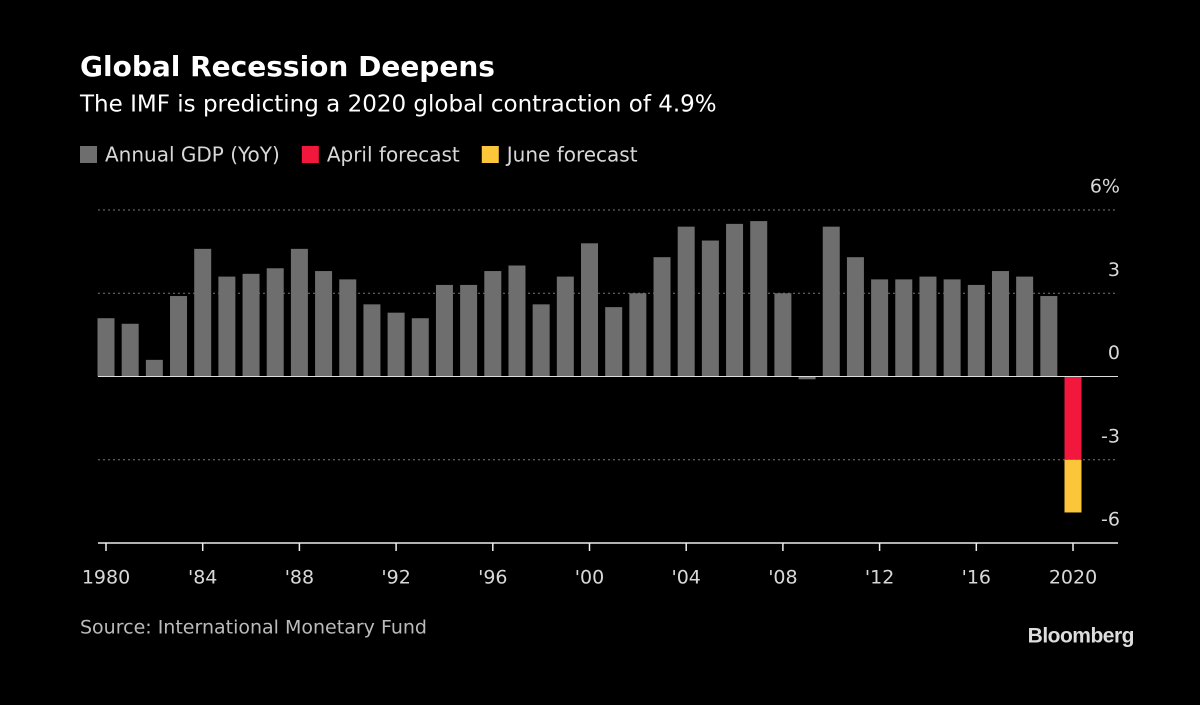 The height and width of the screenshot is (705, 1200). I want to click on source: Source: International Monetary Fund, so click(253, 628).